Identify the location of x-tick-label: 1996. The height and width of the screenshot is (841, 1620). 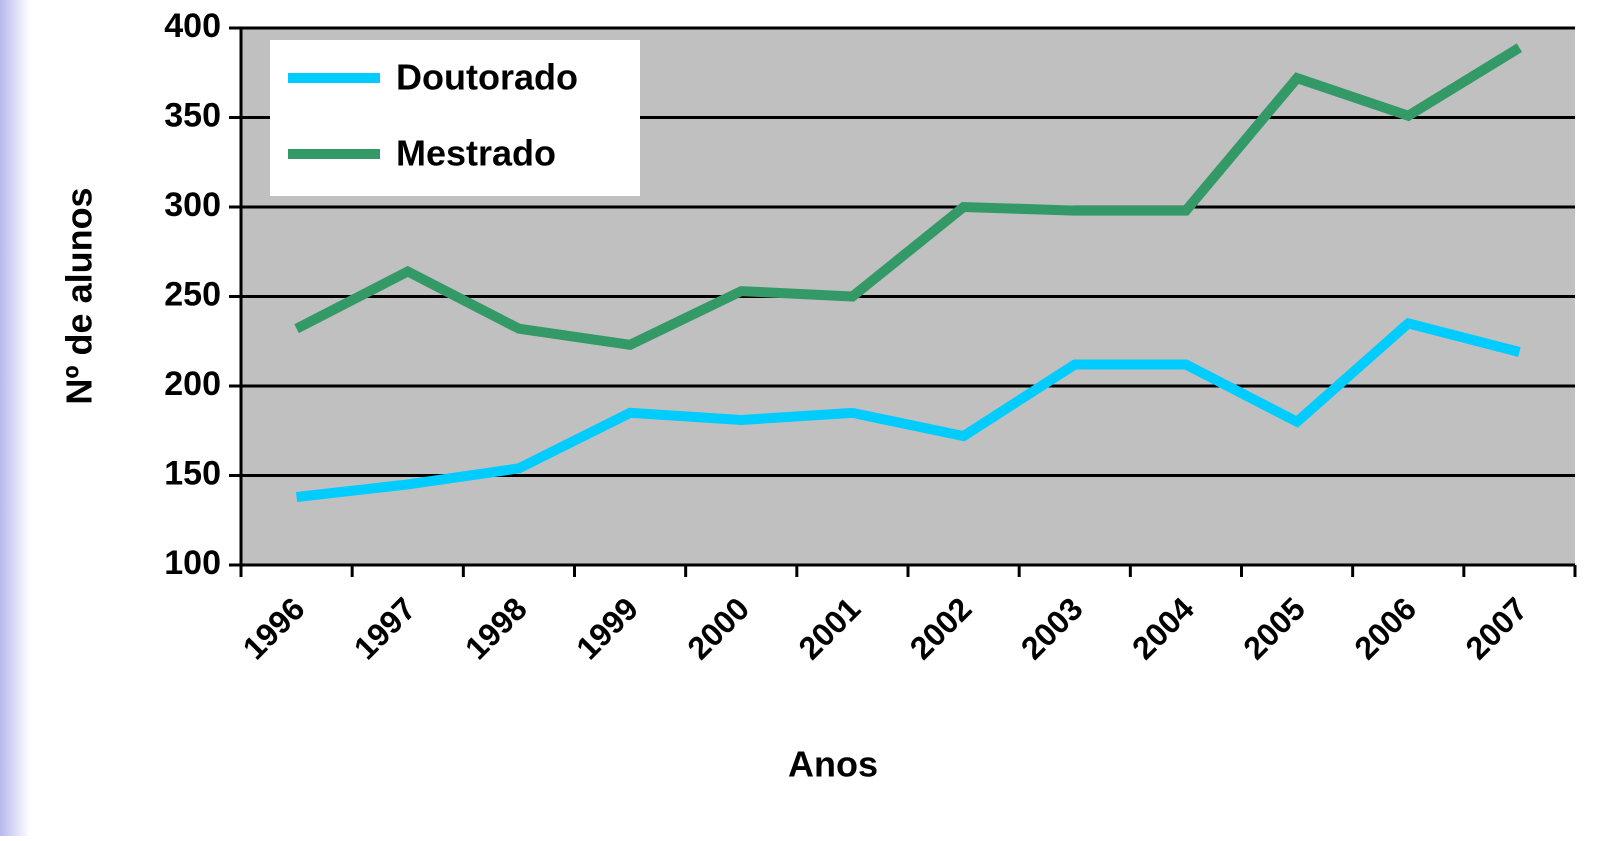
(274, 628).